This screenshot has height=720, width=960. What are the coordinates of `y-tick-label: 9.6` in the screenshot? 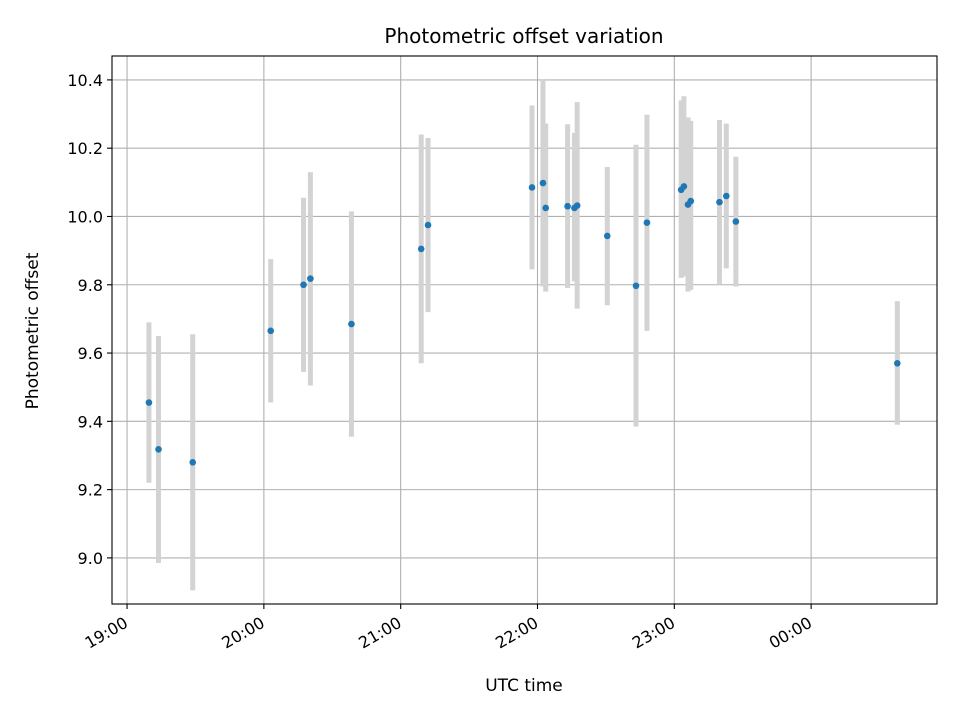 It's located at (90, 353).